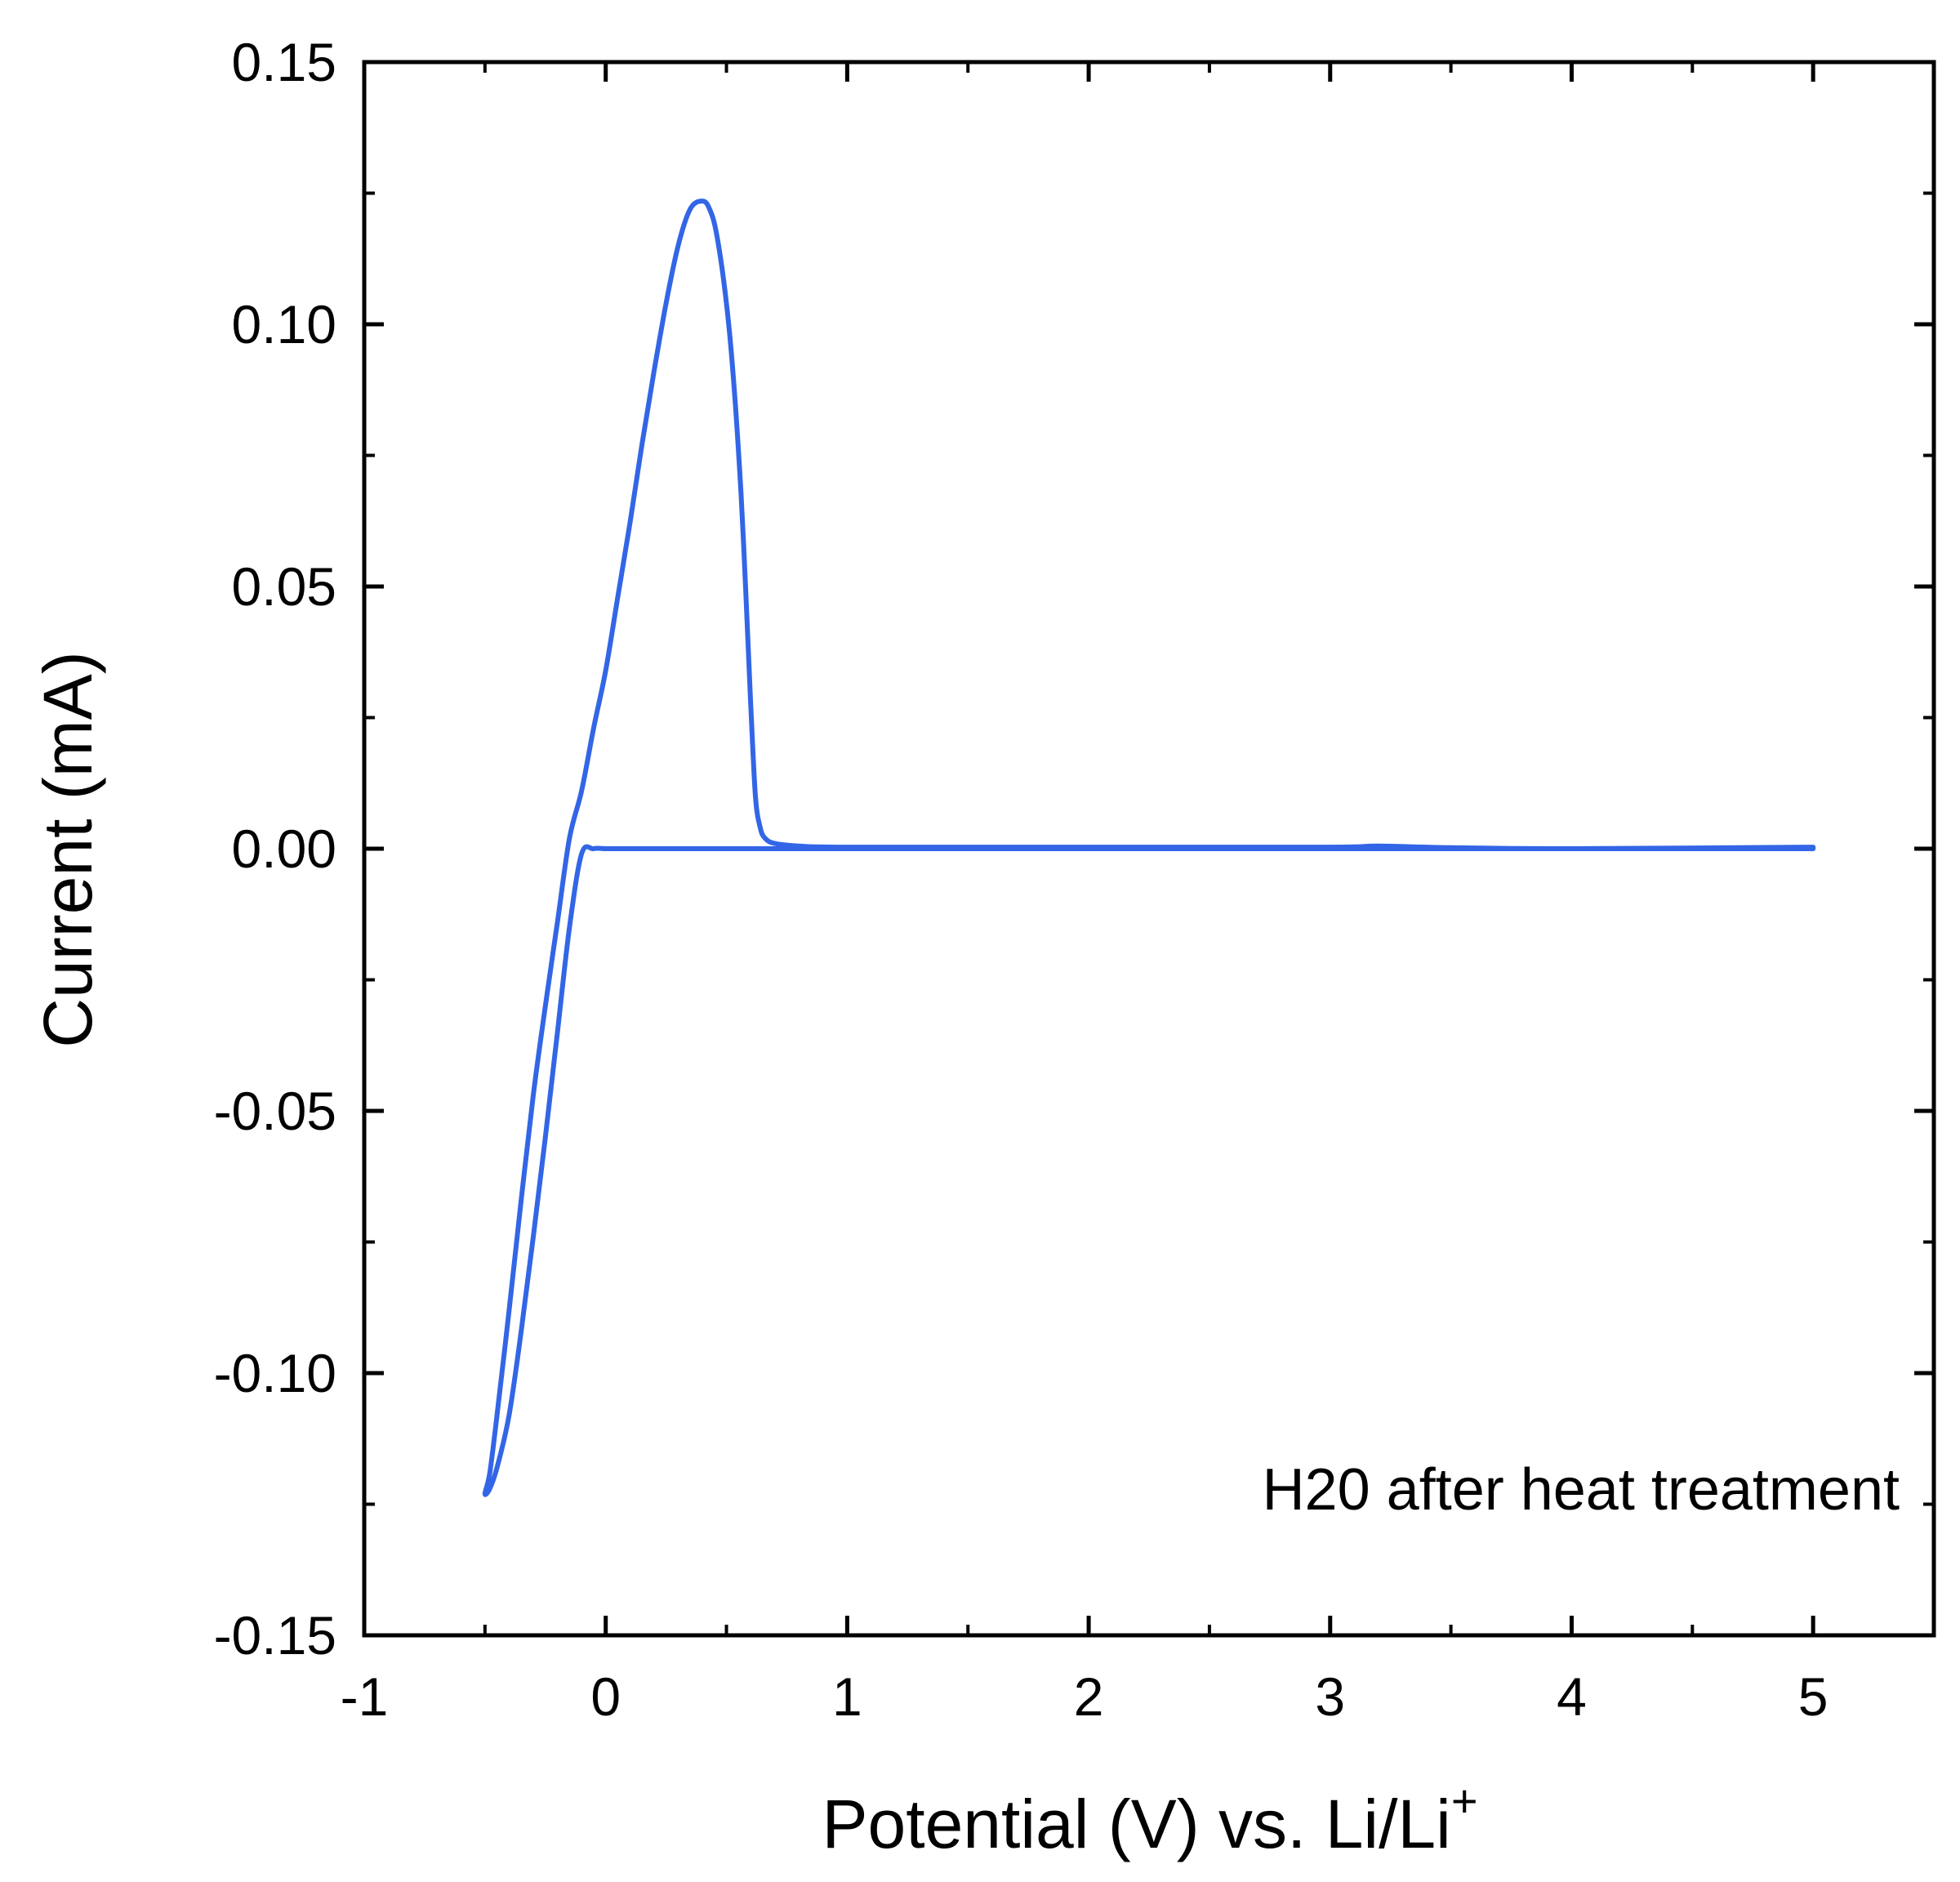  Describe the element at coordinates (284, 586) in the screenshot. I see `y-tick-label: 0.05` at that location.